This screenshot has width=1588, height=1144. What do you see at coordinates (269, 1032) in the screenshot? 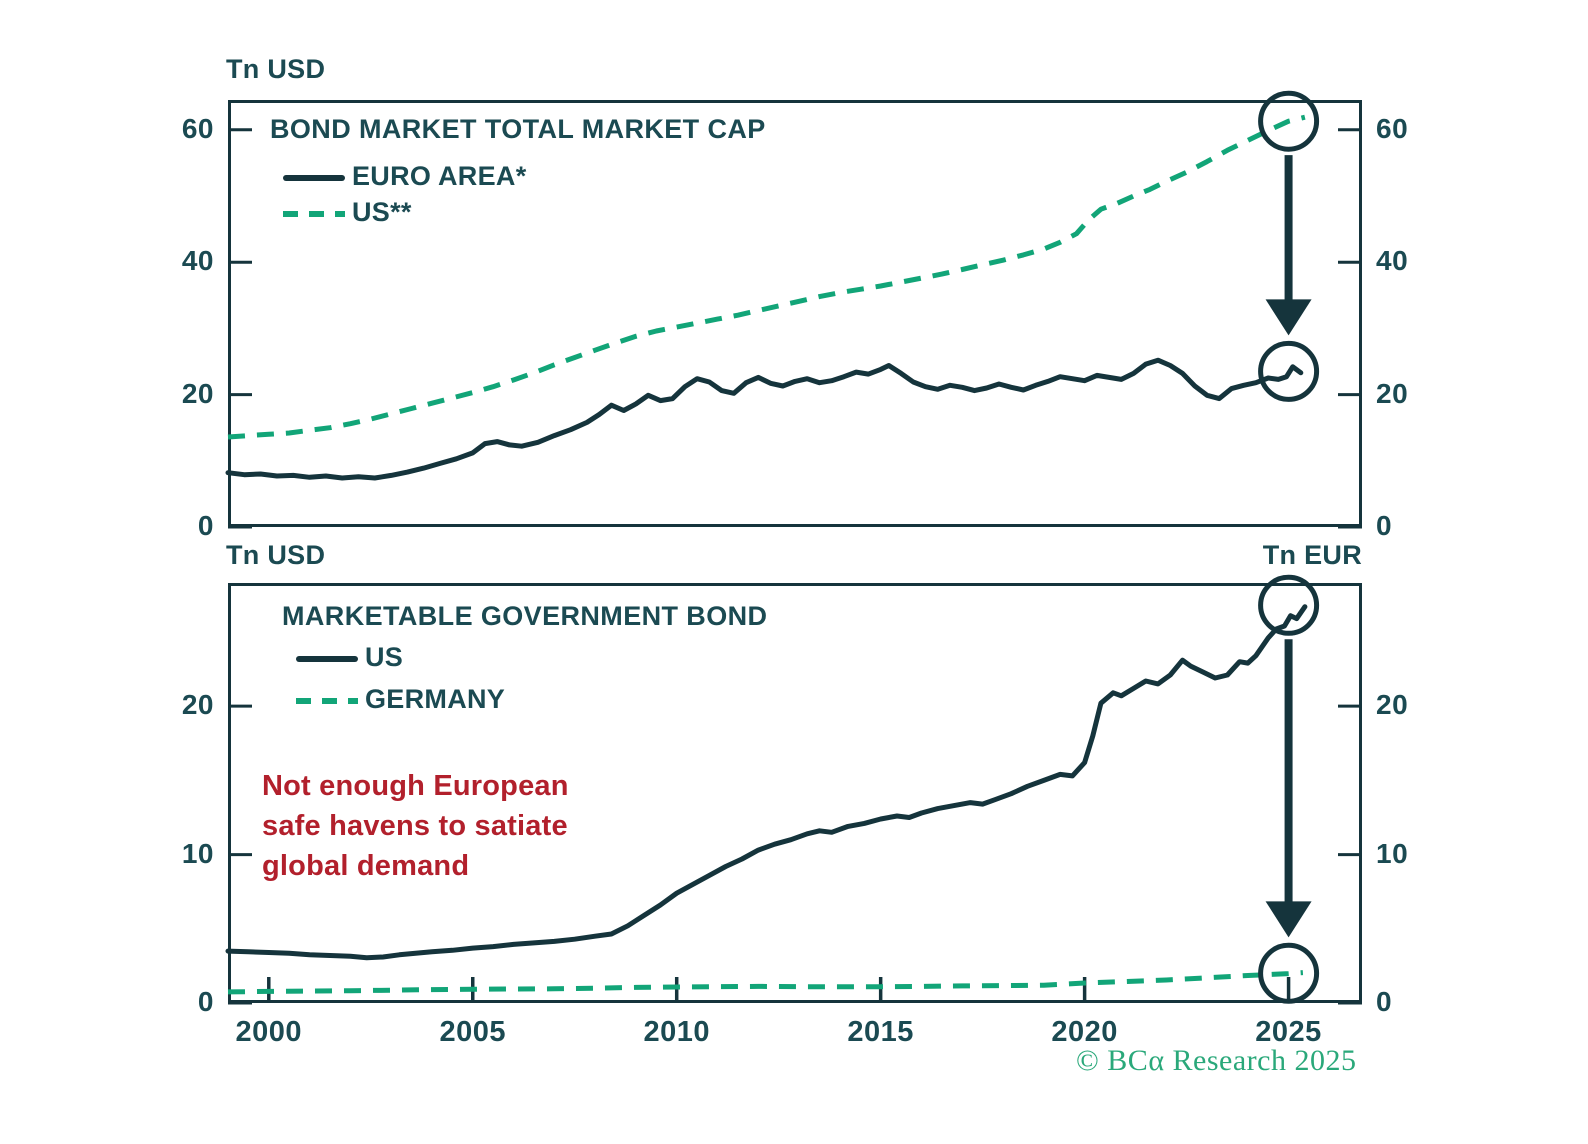
I see `x-axis-label: 2000` at bounding box center [269, 1032].